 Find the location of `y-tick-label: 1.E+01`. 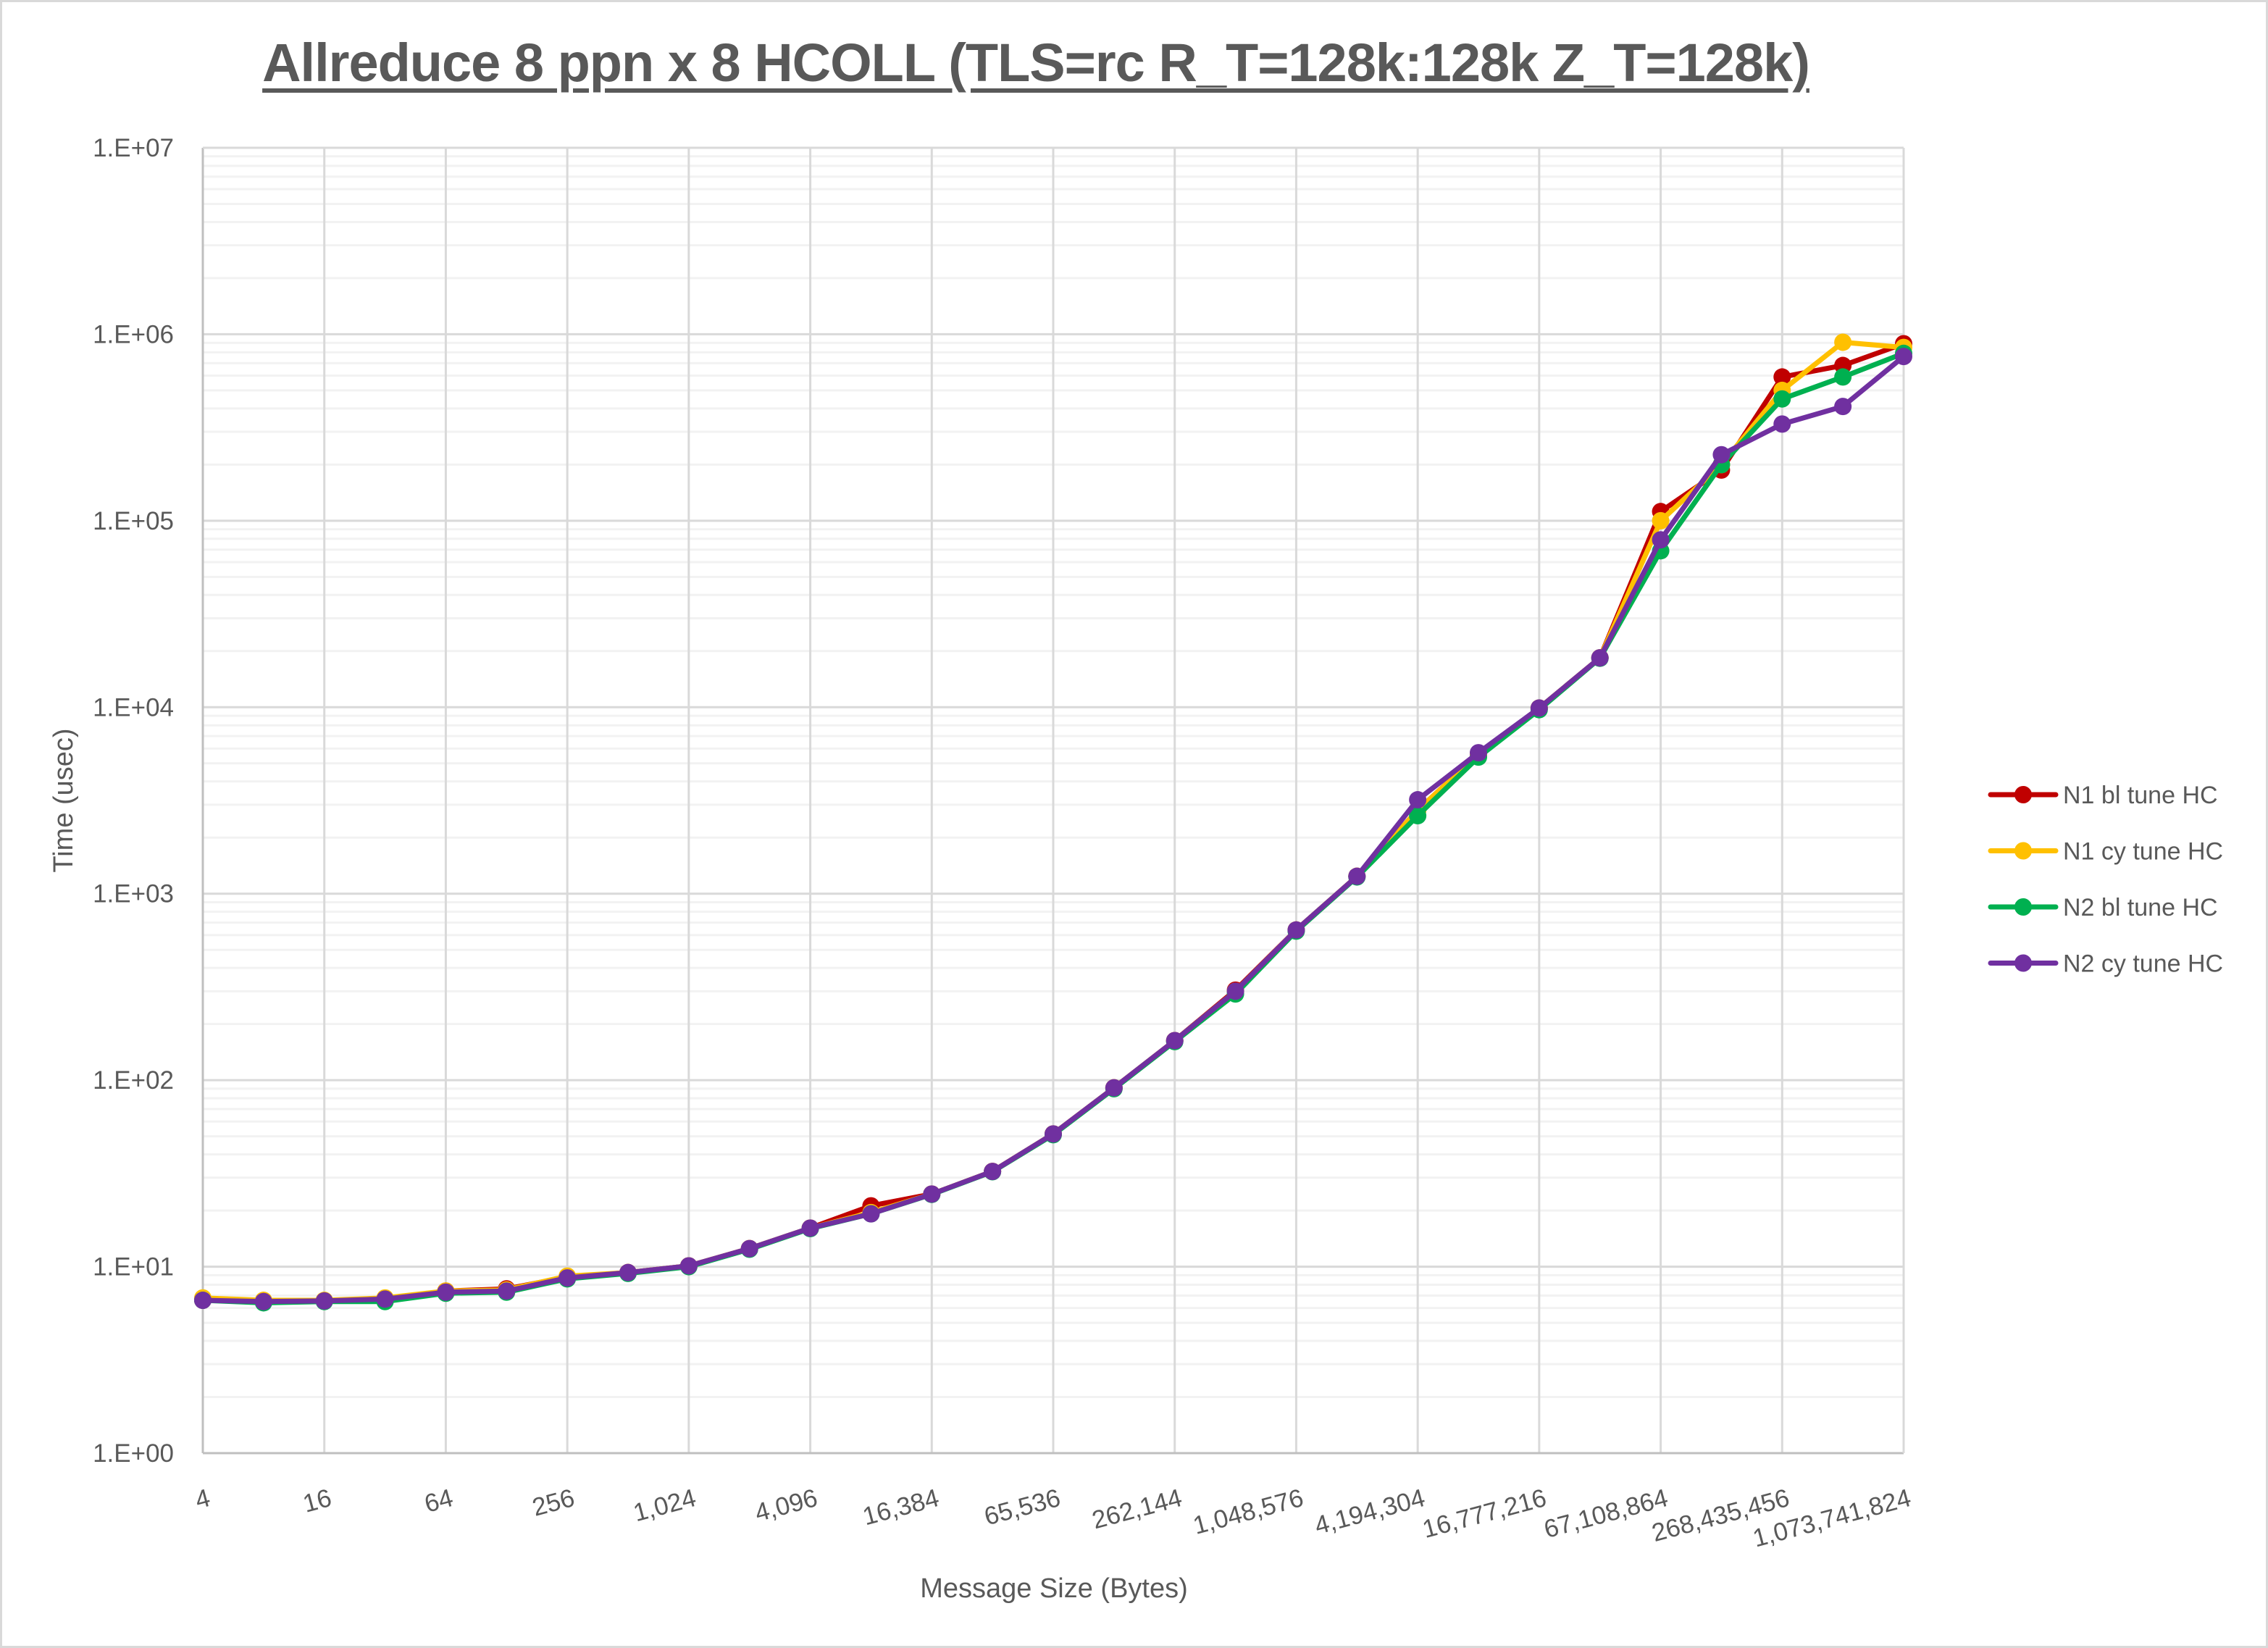

y-tick-label: 1.E+01 is located at coordinates (134, 1267).